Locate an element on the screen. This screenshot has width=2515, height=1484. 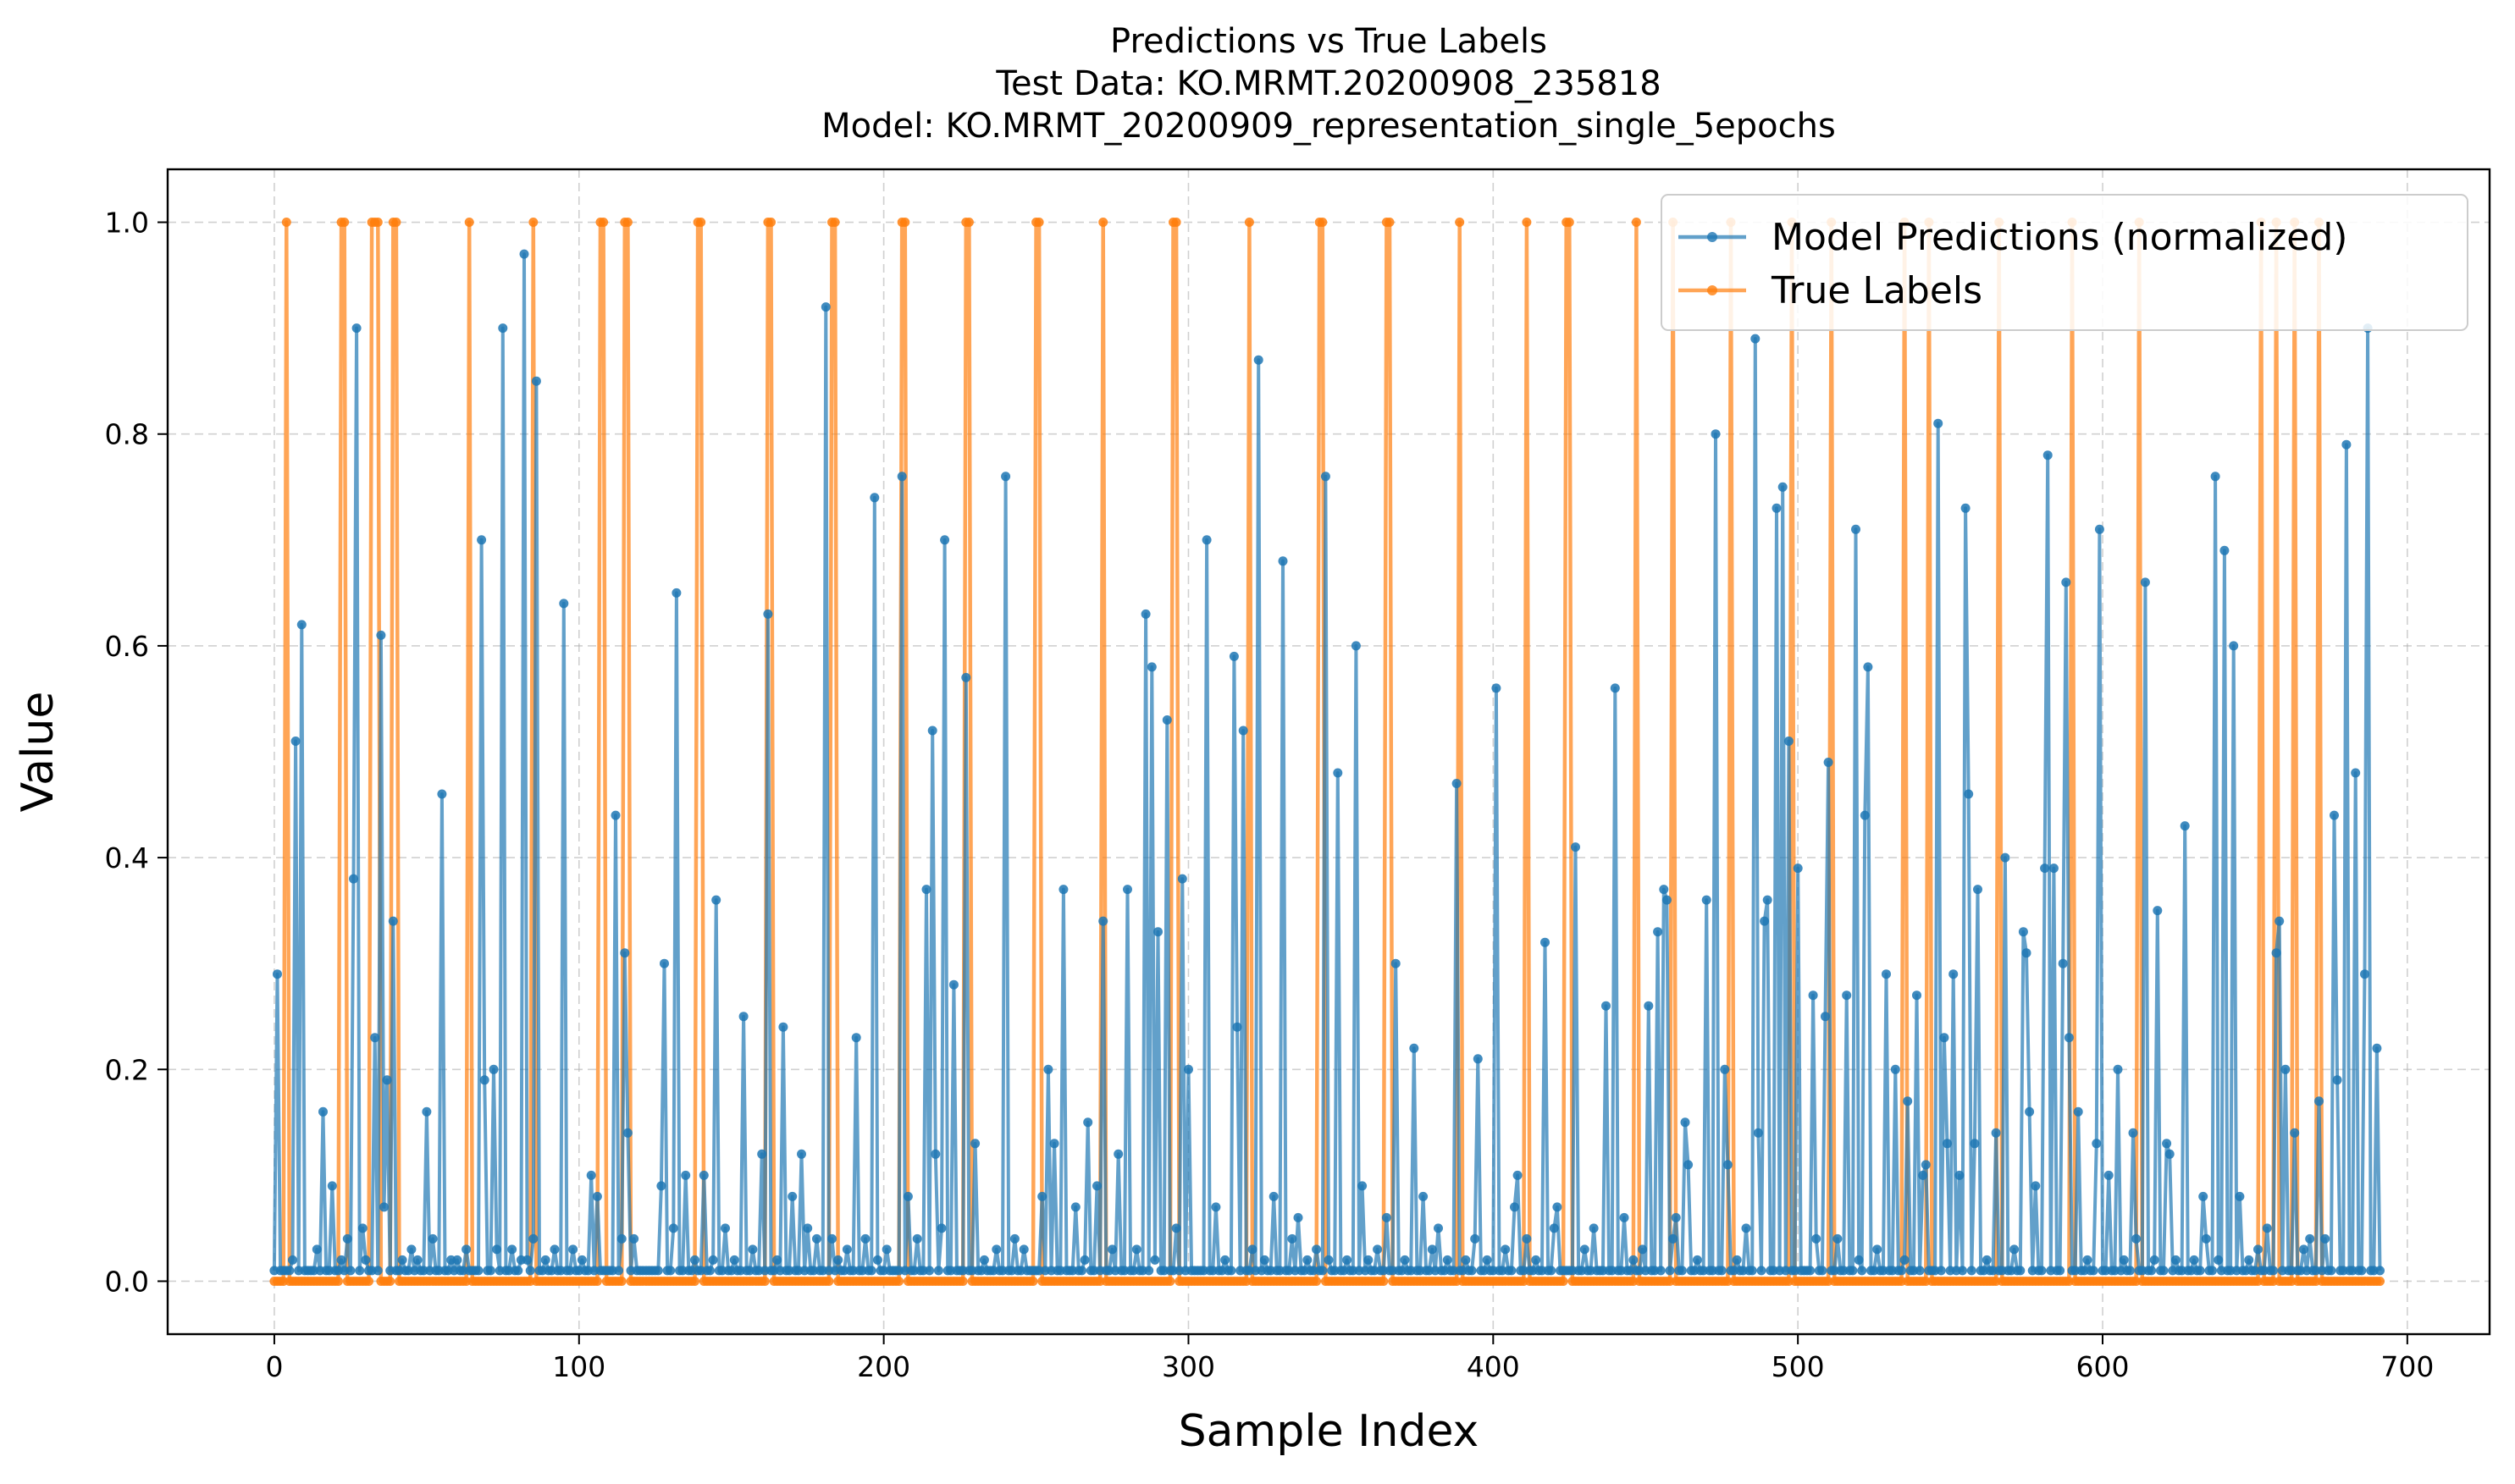
y-tick-label: 1.0 is located at coordinates (127, 223).